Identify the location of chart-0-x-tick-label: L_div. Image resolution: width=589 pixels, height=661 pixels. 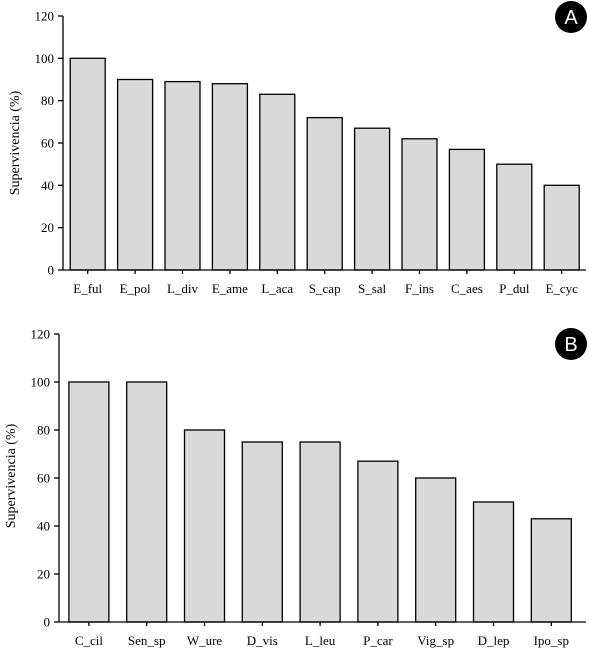
(183, 288).